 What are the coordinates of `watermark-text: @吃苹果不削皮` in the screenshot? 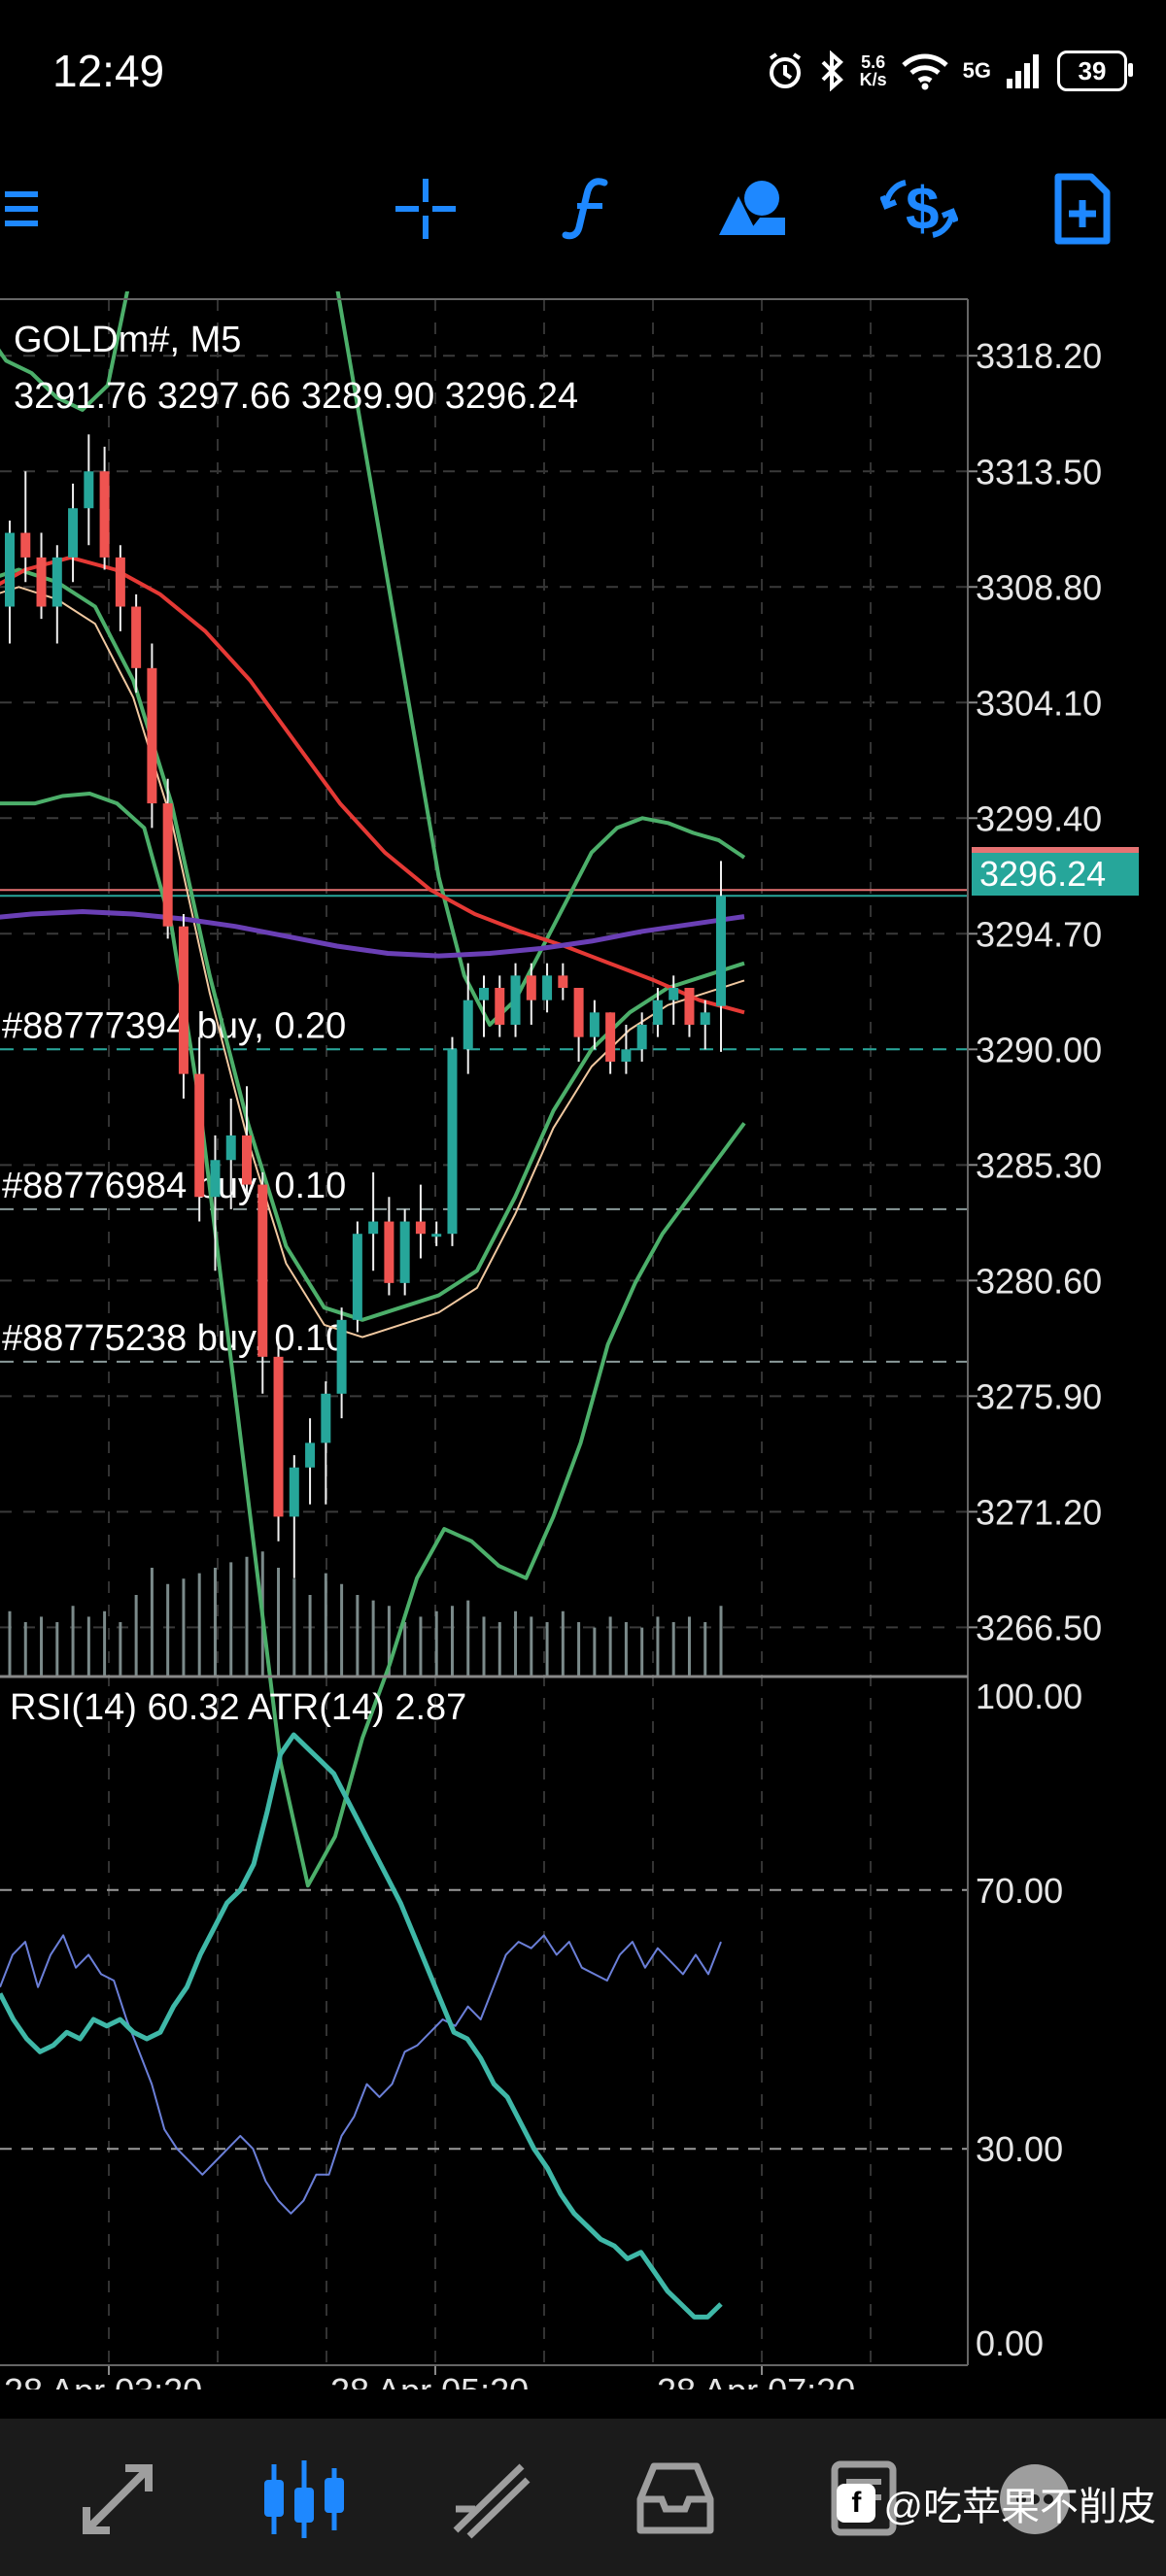 It's located at (1019, 2507).